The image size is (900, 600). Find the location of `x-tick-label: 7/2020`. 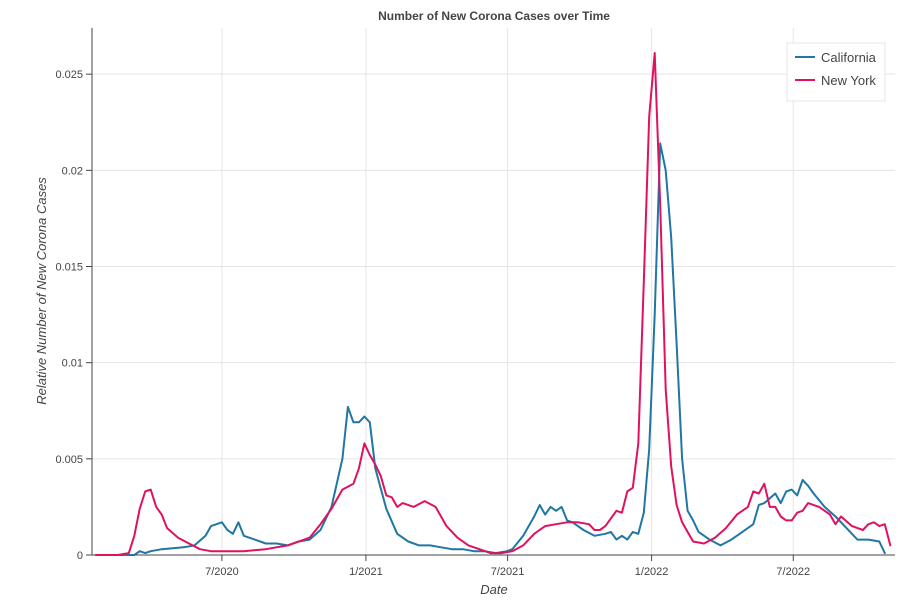

x-tick-label: 7/2020 is located at coordinates (222, 572).